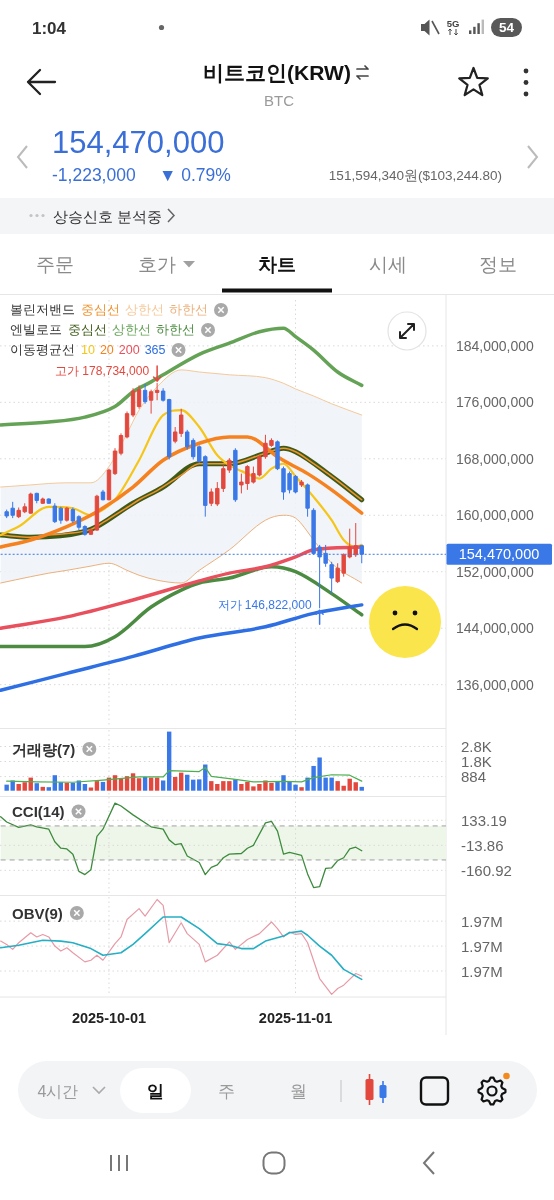 This screenshot has height=1200, width=554. Describe the element at coordinates (94, 175) in the screenshot. I see `text: -1,223,000` at that location.